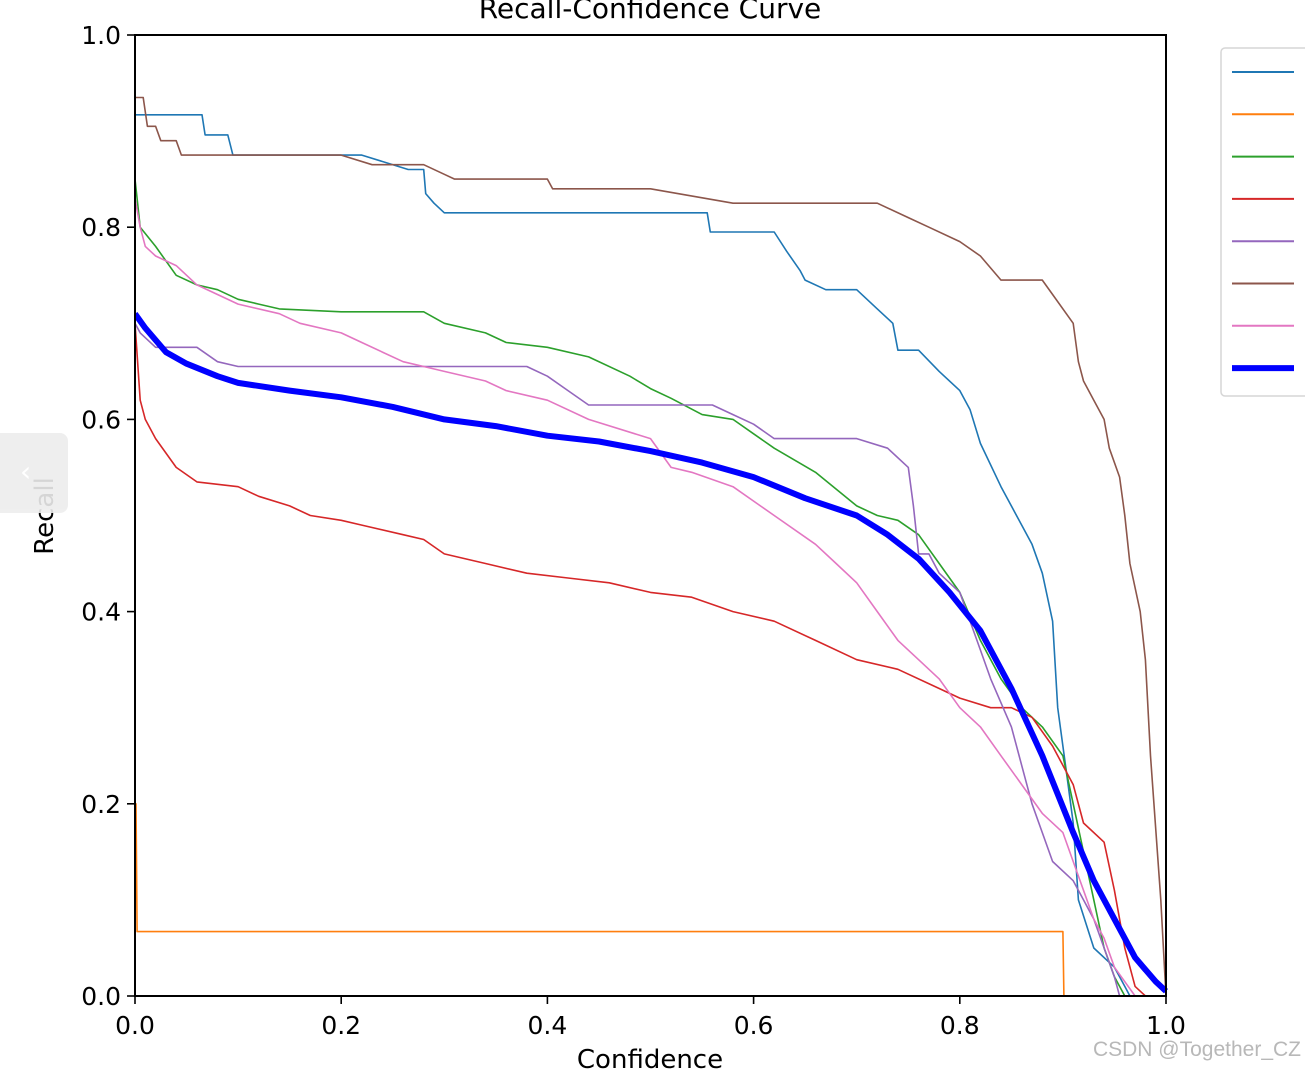  Describe the element at coordinates (101, 996) in the screenshot. I see `y-tick-label: 0.0` at that location.